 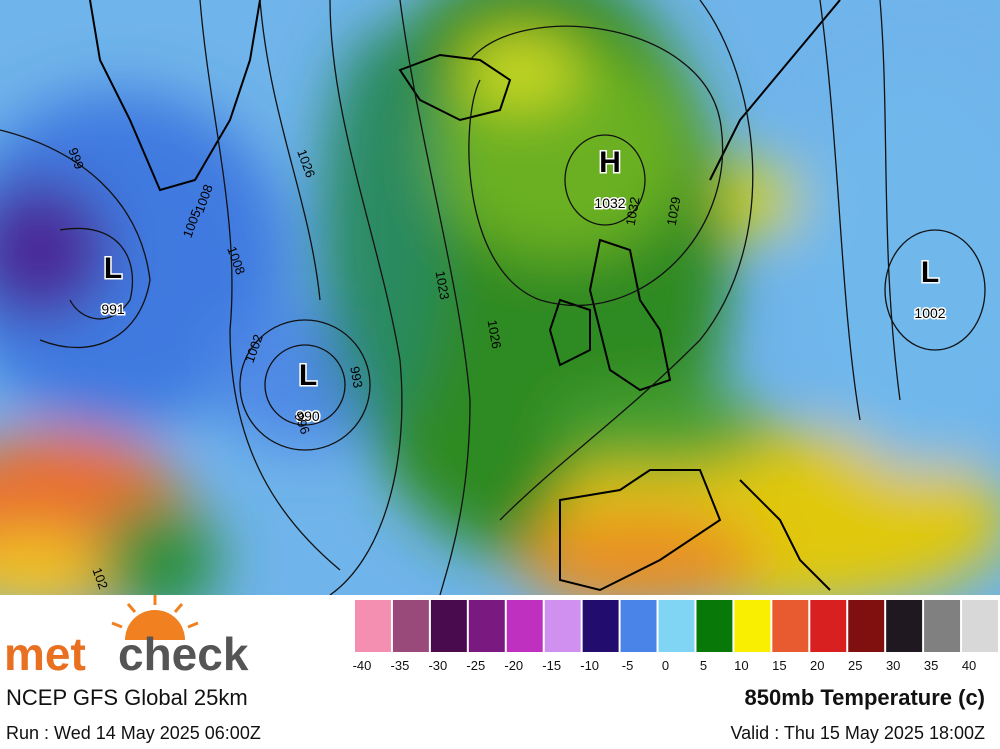 What do you see at coordinates (437, 665) in the screenshot?
I see `scale-tick-label: -30` at bounding box center [437, 665].